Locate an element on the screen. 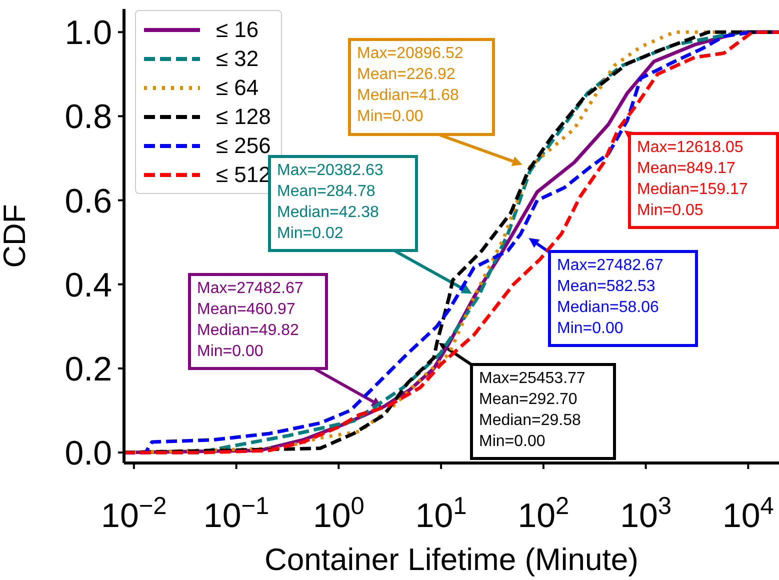 The image size is (779, 580). x-tick-label: 10$^{0}$ is located at coordinates (338, 513).